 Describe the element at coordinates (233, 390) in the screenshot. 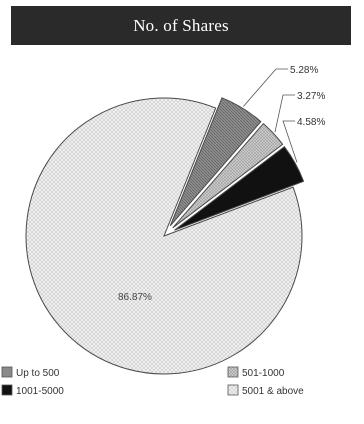

I see `legend-swatch-5001-and-above` at that location.